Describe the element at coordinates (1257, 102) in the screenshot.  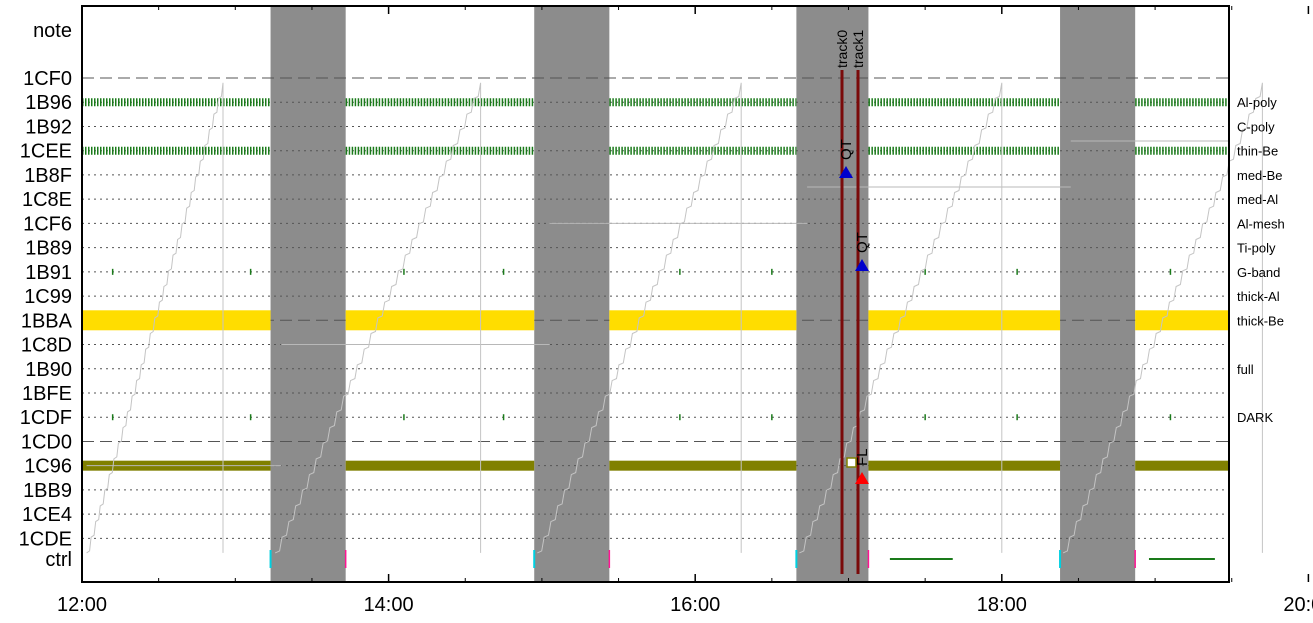
I see `row-label-right: Al-poly` at that location.